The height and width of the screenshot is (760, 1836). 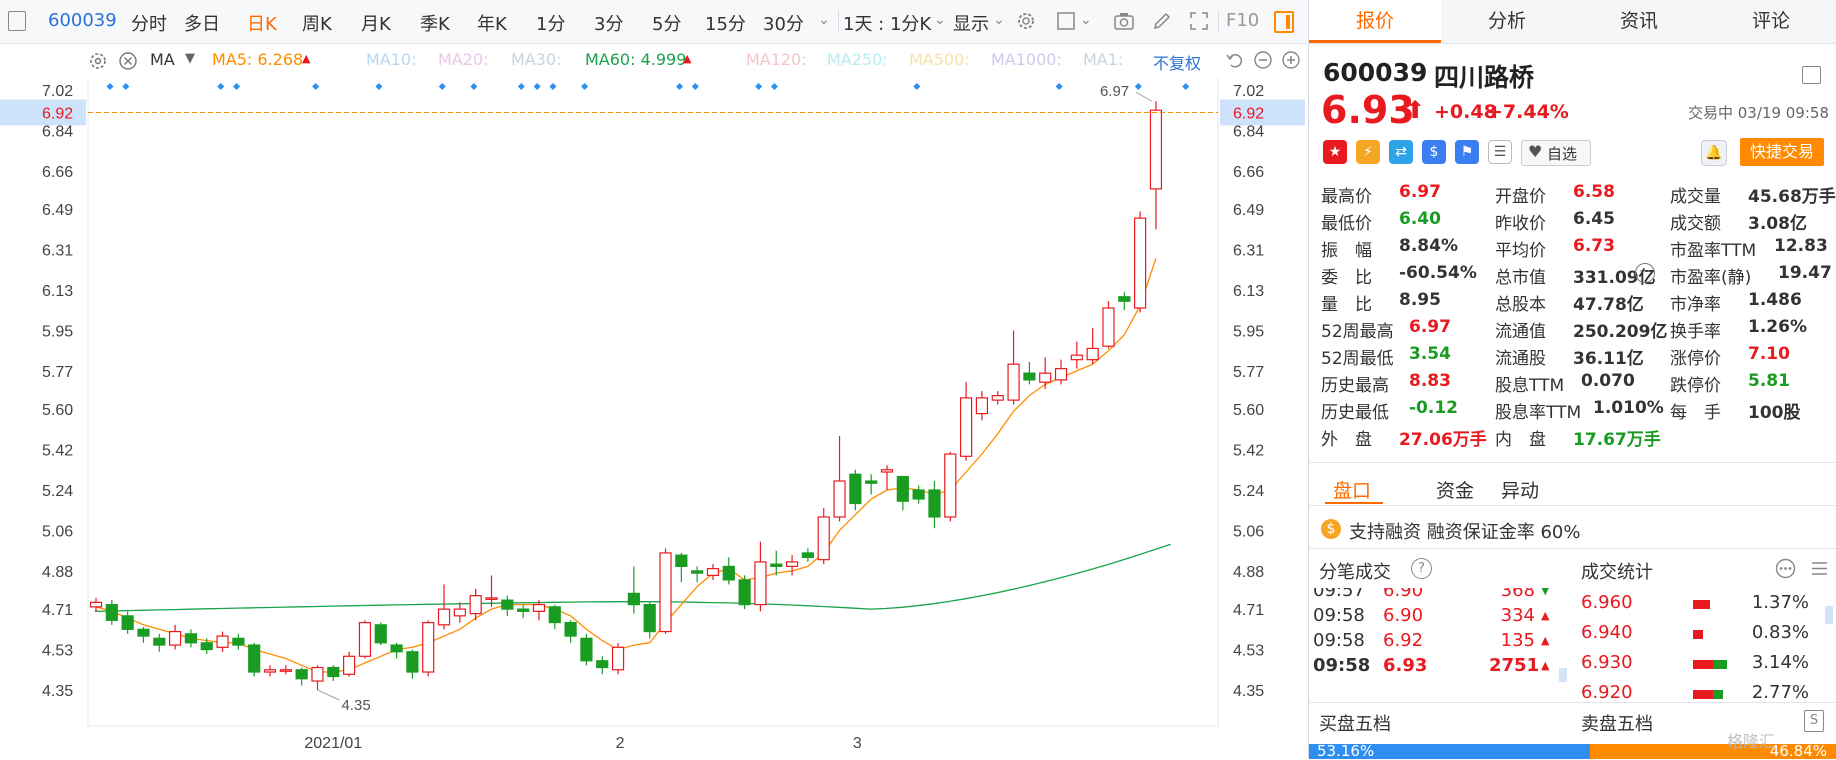 What do you see at coordinates (1162, 21) in the screenshot?
I see `pen-icon` at bounding box center [1162, 21].